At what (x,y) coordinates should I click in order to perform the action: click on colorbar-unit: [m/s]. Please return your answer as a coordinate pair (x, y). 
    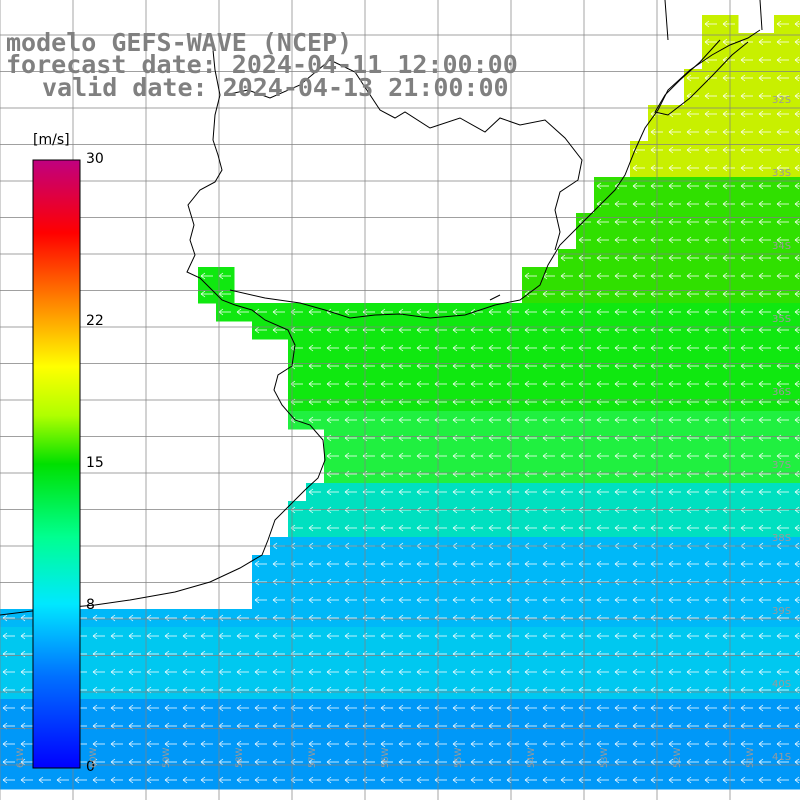
    Looking at the image, I should click on (51, 140).